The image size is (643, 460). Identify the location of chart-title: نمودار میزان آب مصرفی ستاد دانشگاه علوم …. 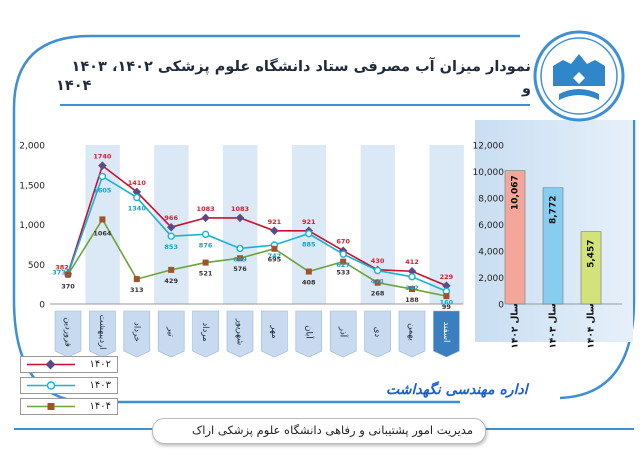
(296, 78).